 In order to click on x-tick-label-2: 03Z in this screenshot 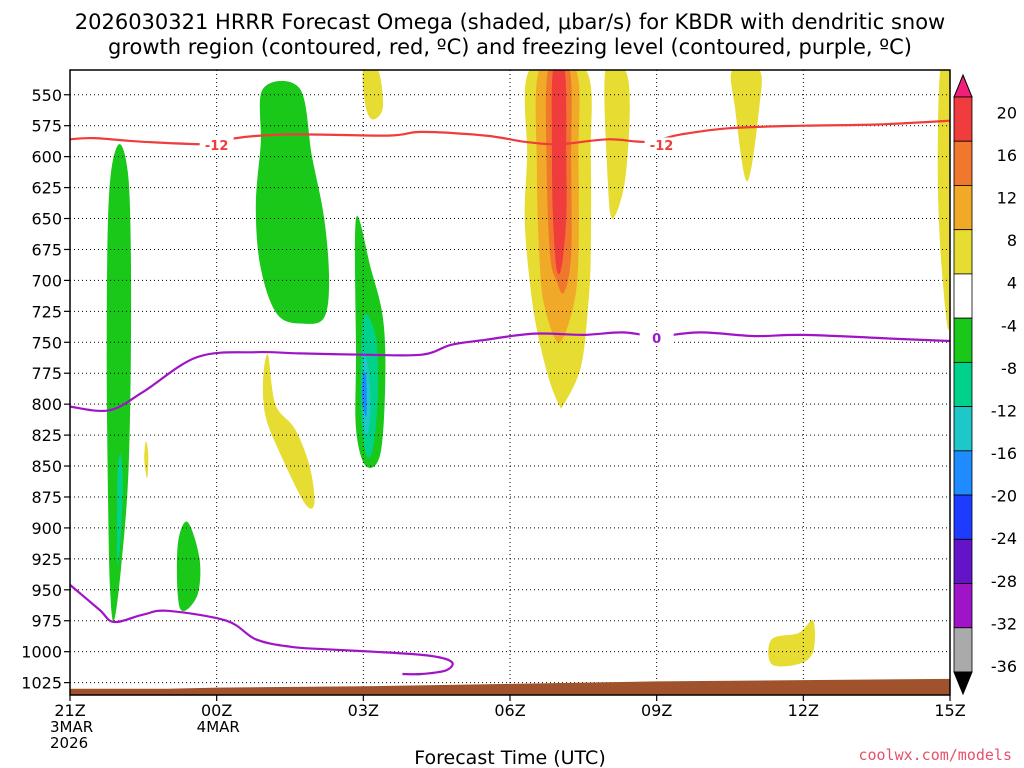, I will do `click(363, 710)`.